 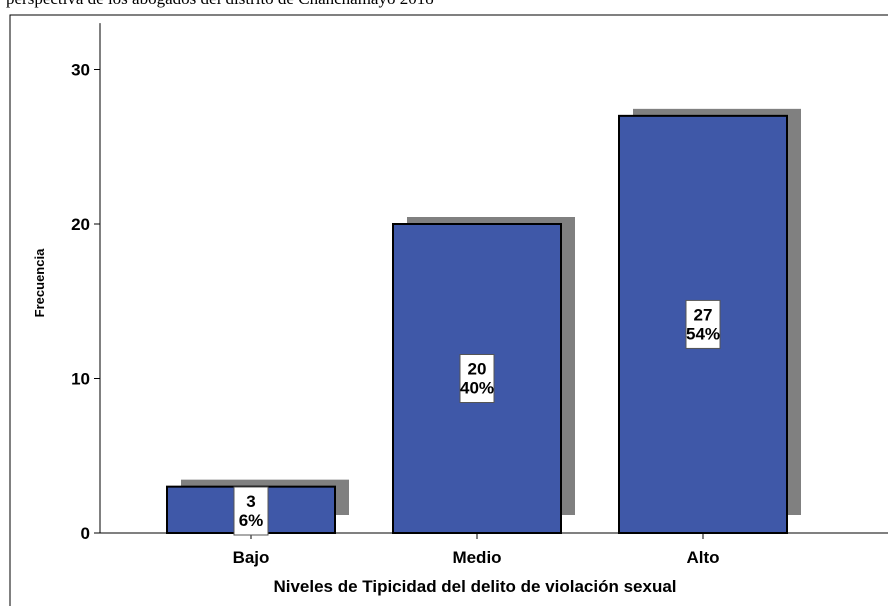 What do you see at coordinates (477, 388) in the screenshot?
I see `data-label-percent-medio: 40%` at bounding box center [477, 388].